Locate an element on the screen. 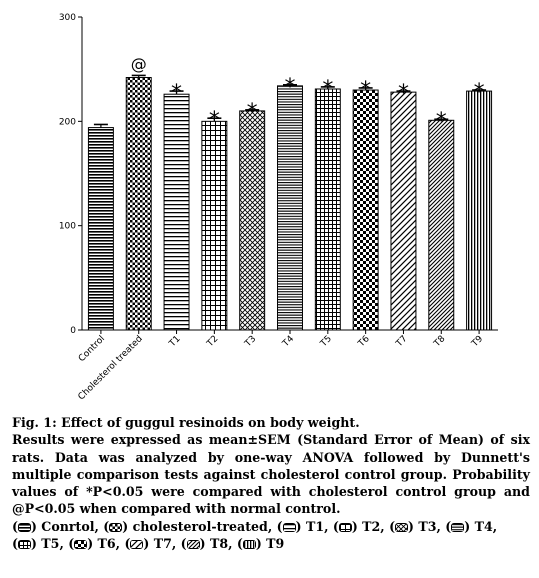 The height and width of the screenshot is (578, 539). y-tick-label-0: 0 is located at coordinates (73, 331).